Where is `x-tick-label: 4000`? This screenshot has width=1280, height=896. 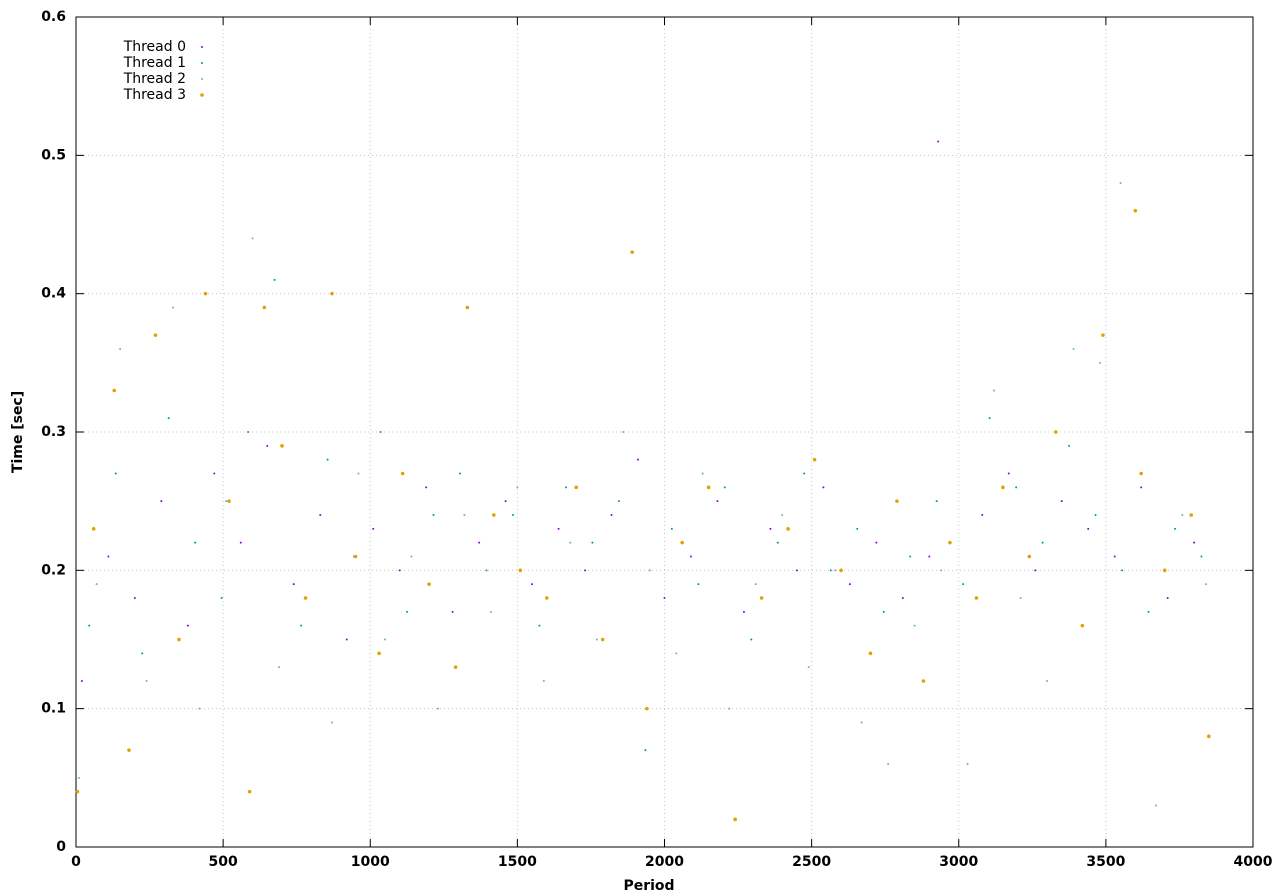 x-tick-label: 4000 is located at coordinates (1253, 862).